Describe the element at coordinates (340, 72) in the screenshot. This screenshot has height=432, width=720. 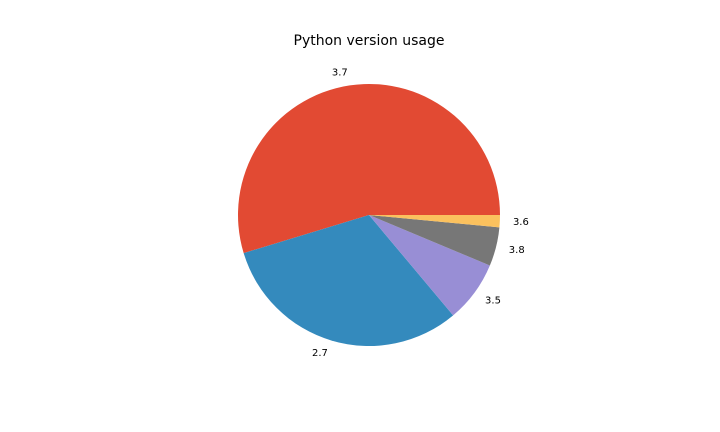
I see `slice-label: 3.7` at that location.